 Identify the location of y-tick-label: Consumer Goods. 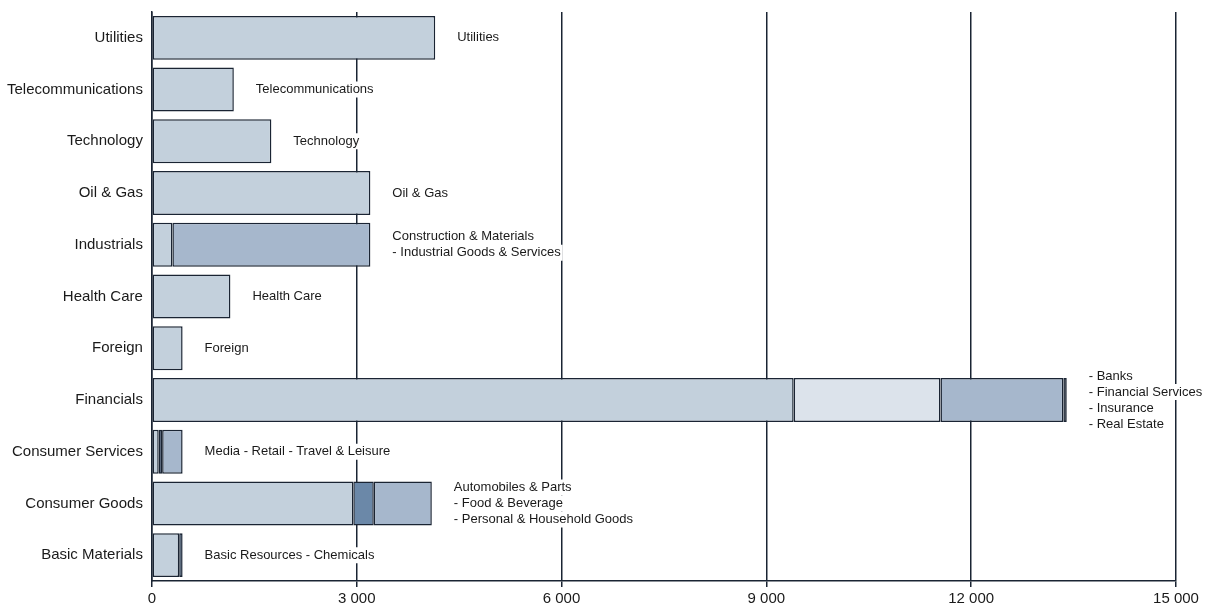
(84, 502).